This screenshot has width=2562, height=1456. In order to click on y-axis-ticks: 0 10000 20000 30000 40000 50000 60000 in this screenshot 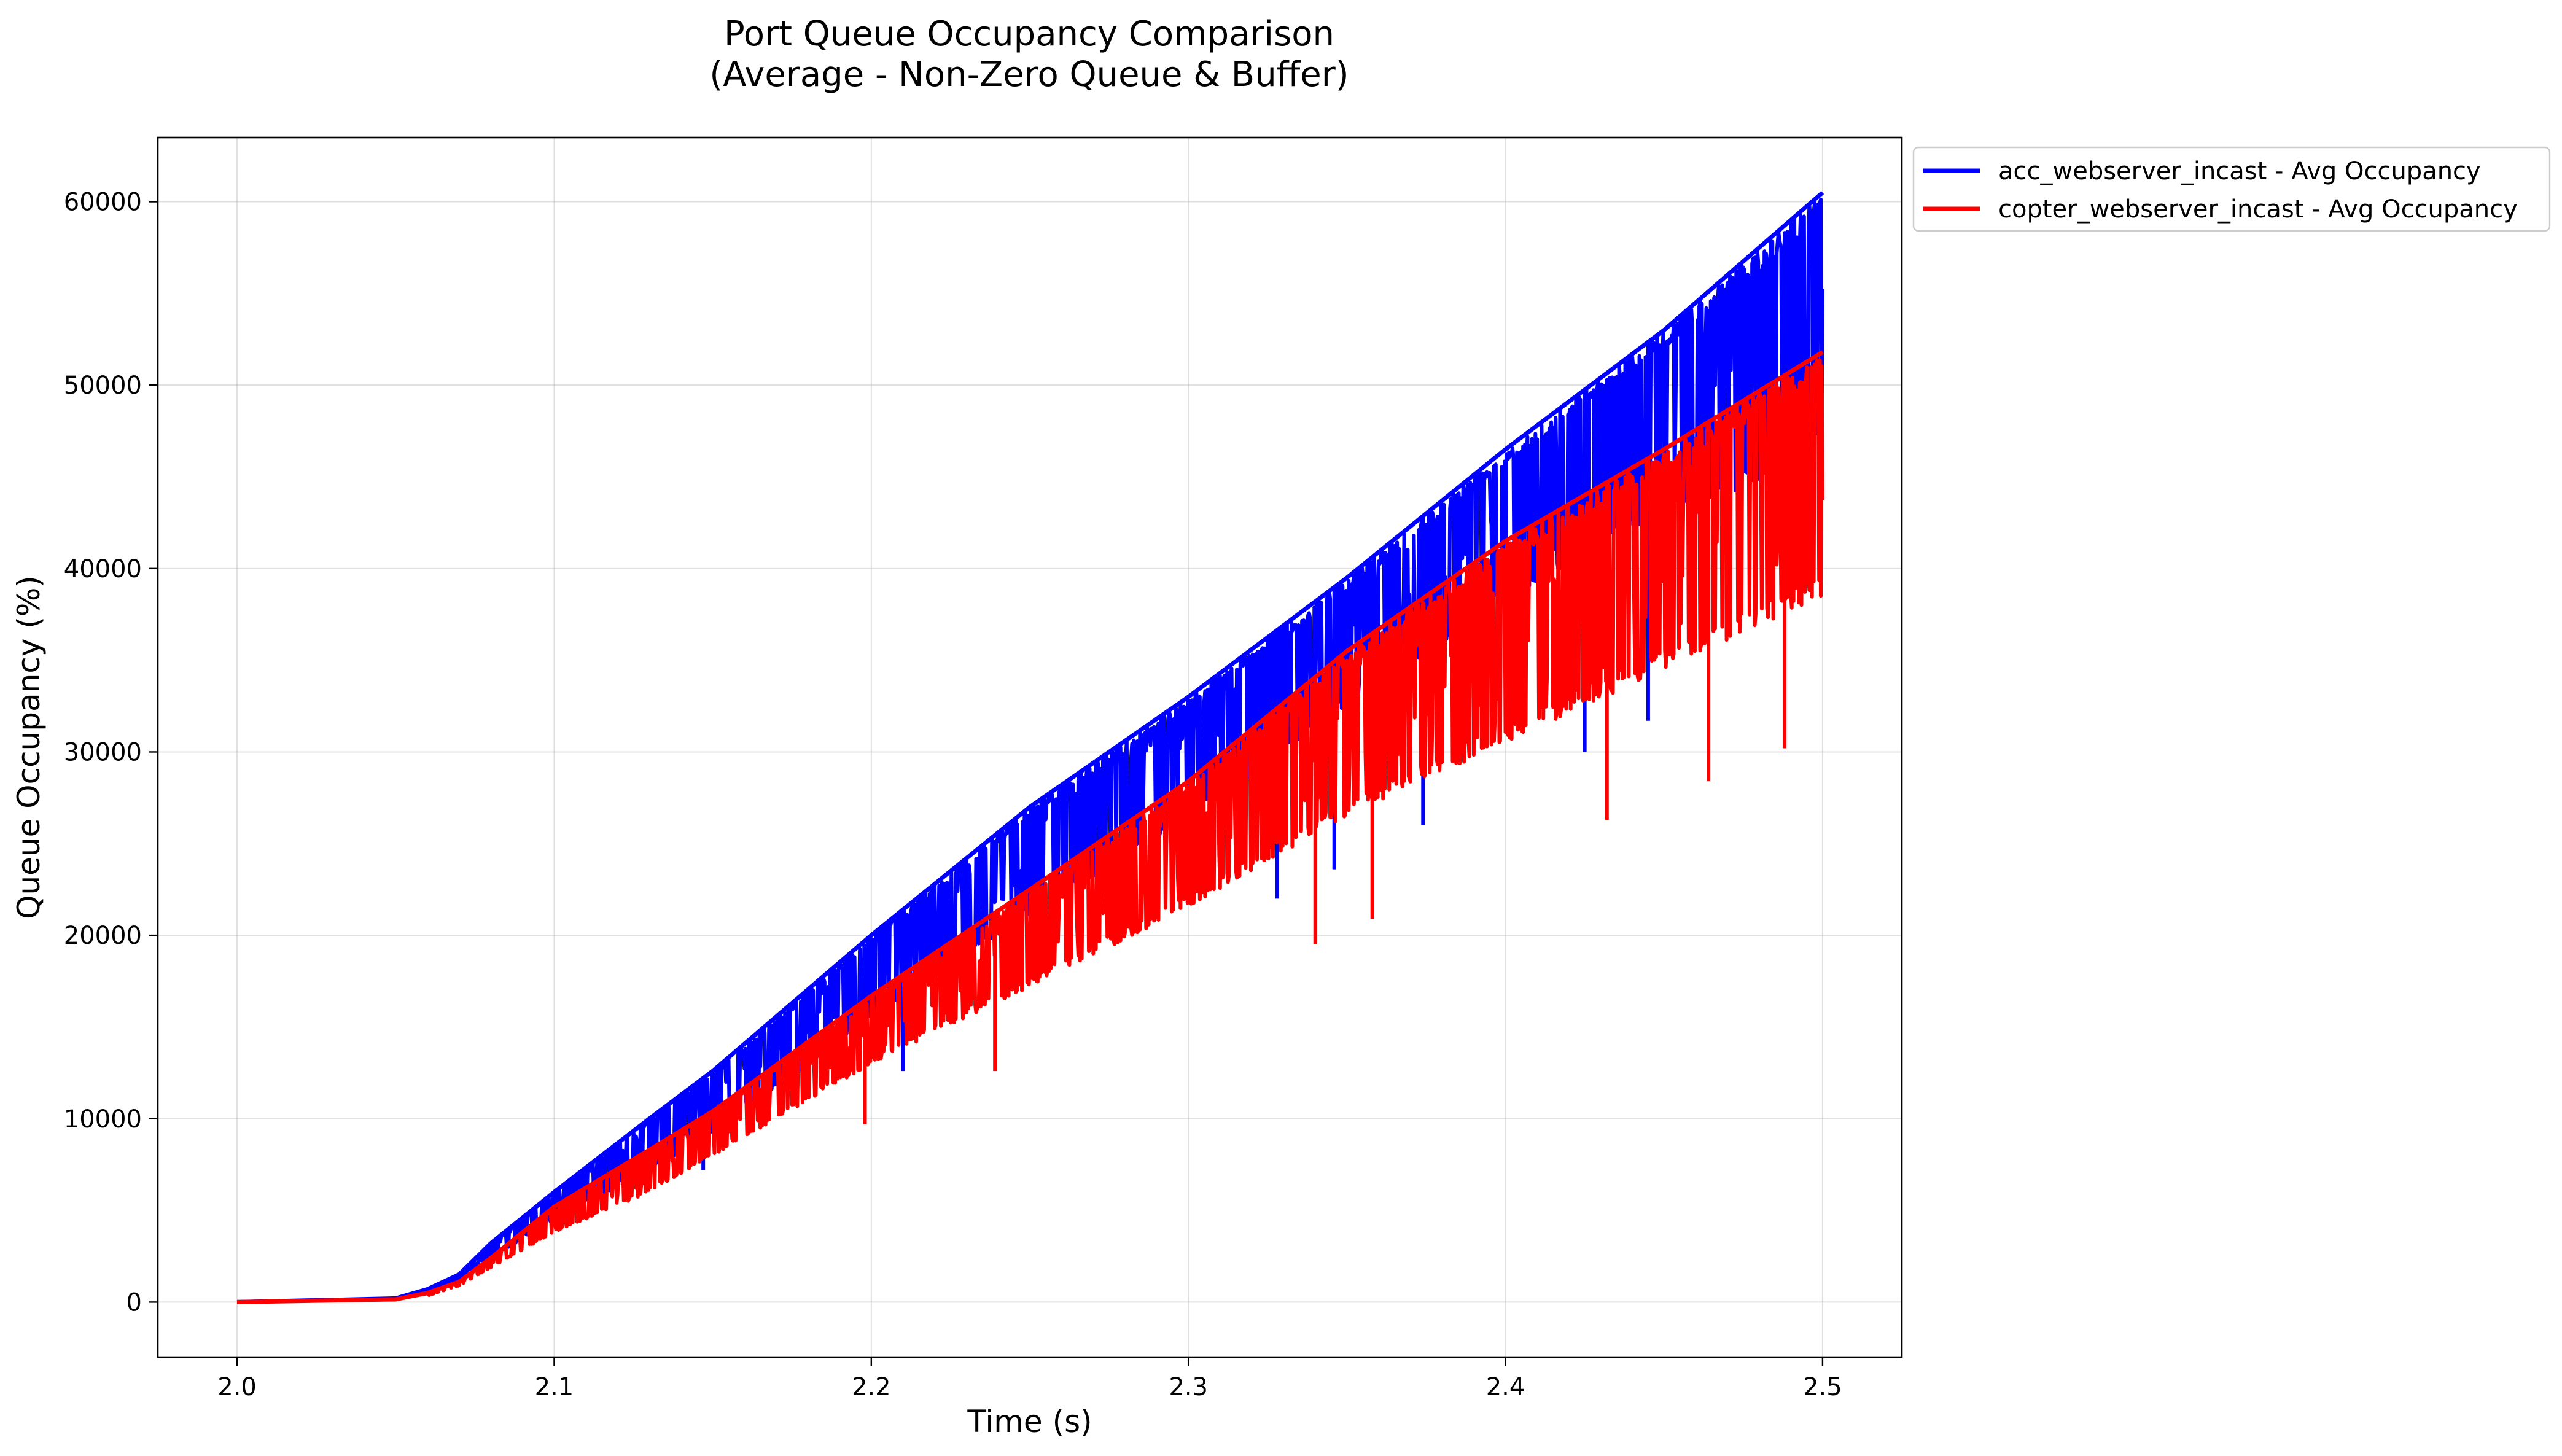, I will do `click(111, 753)`.